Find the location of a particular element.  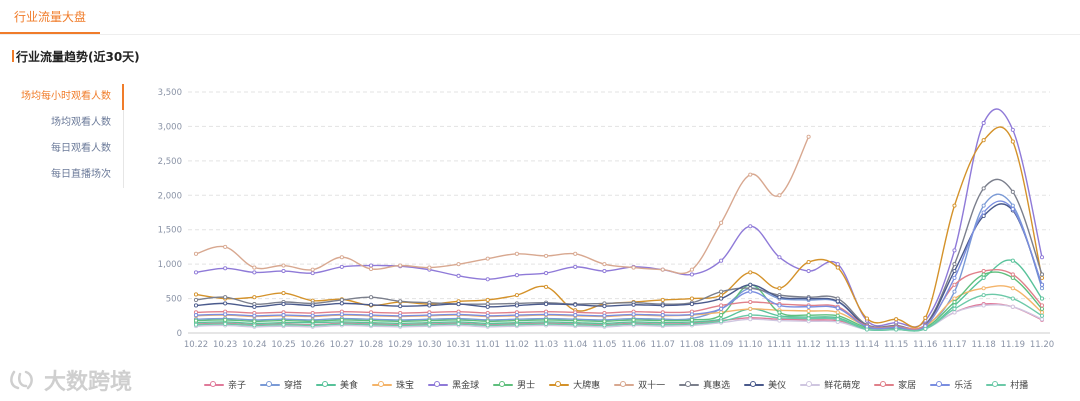

tab-industry-traffic: 行业流量大盘 is located at coordinates (50, 17).